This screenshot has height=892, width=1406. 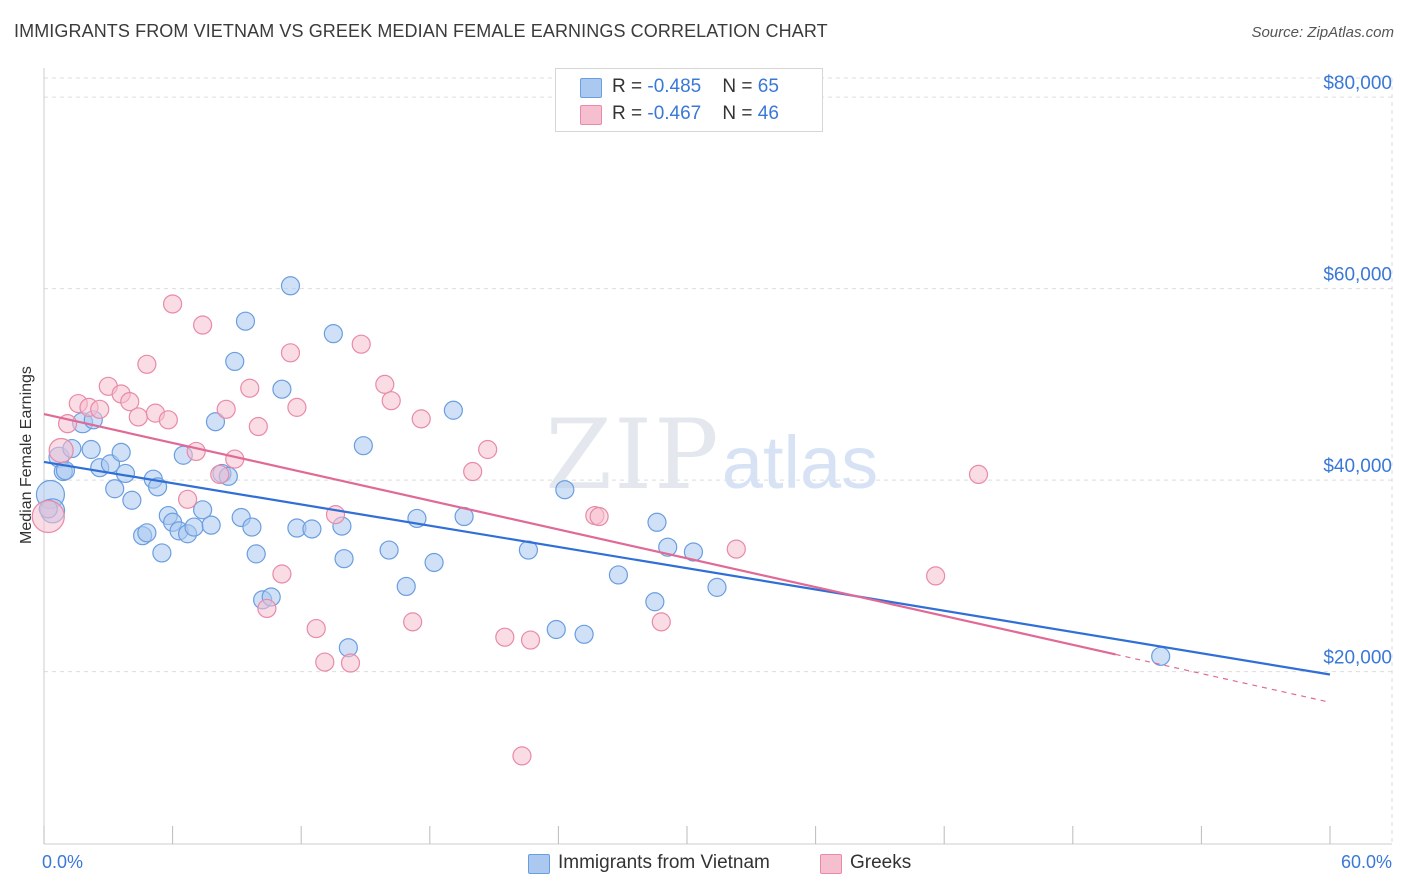 What do you see at coordinates (539, 864) in the screenshot?
I see `vietnam-legend-swatch` at bounding box center [539, 864].